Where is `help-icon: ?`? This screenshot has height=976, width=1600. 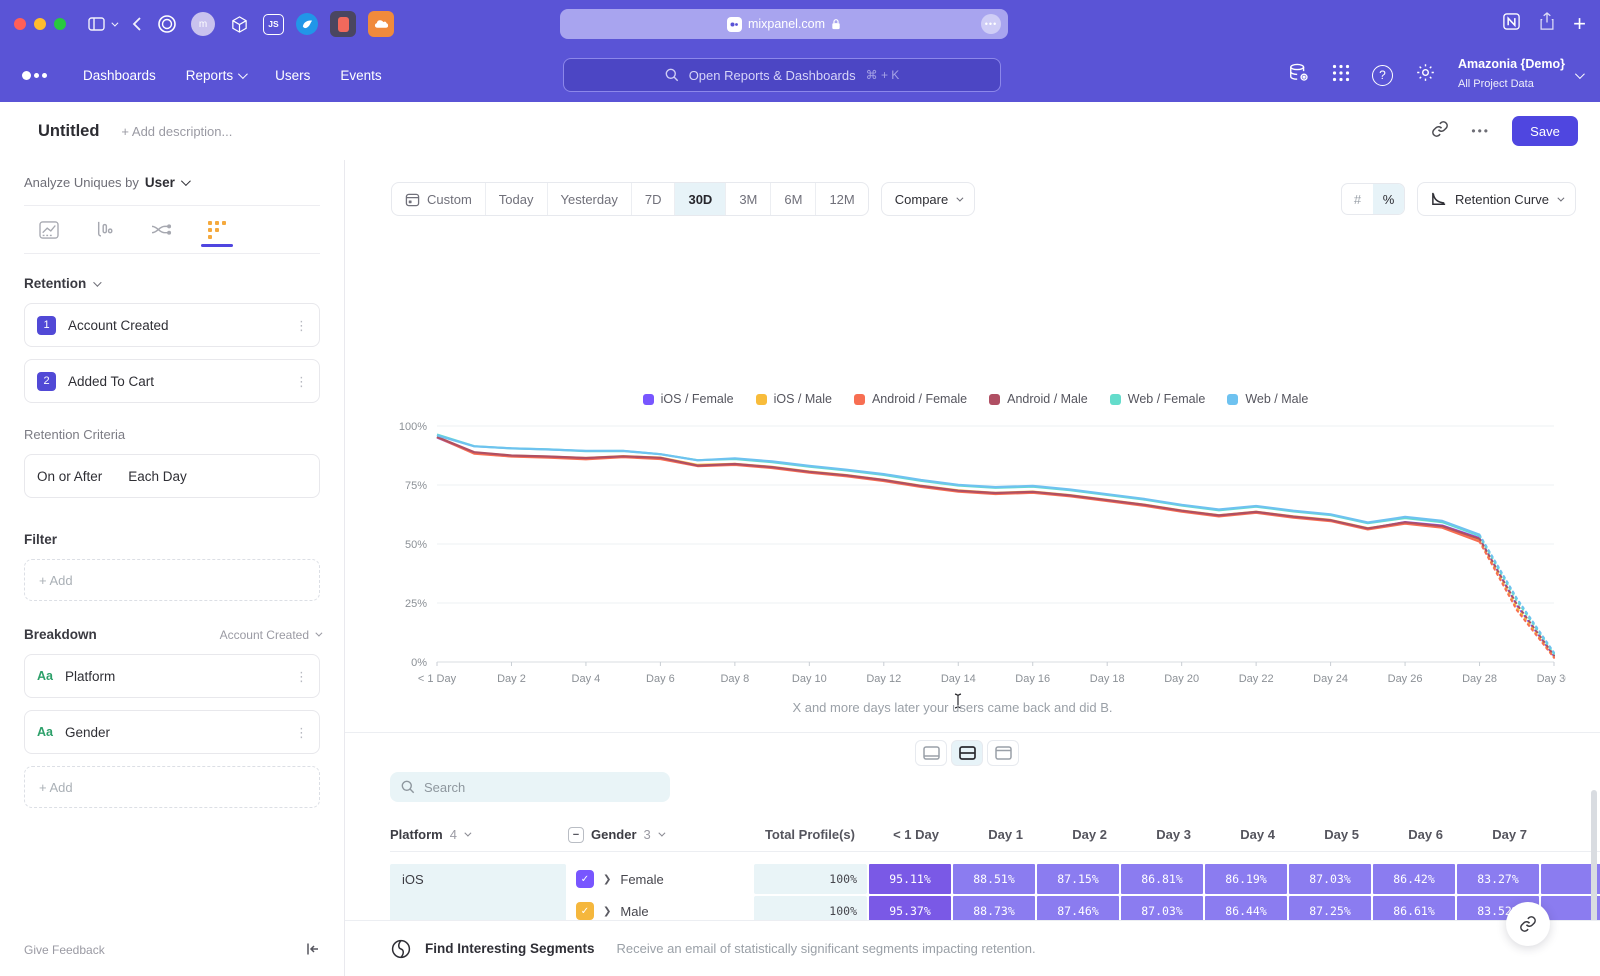 help-icon: ? is located at coordinates (1383, 75).